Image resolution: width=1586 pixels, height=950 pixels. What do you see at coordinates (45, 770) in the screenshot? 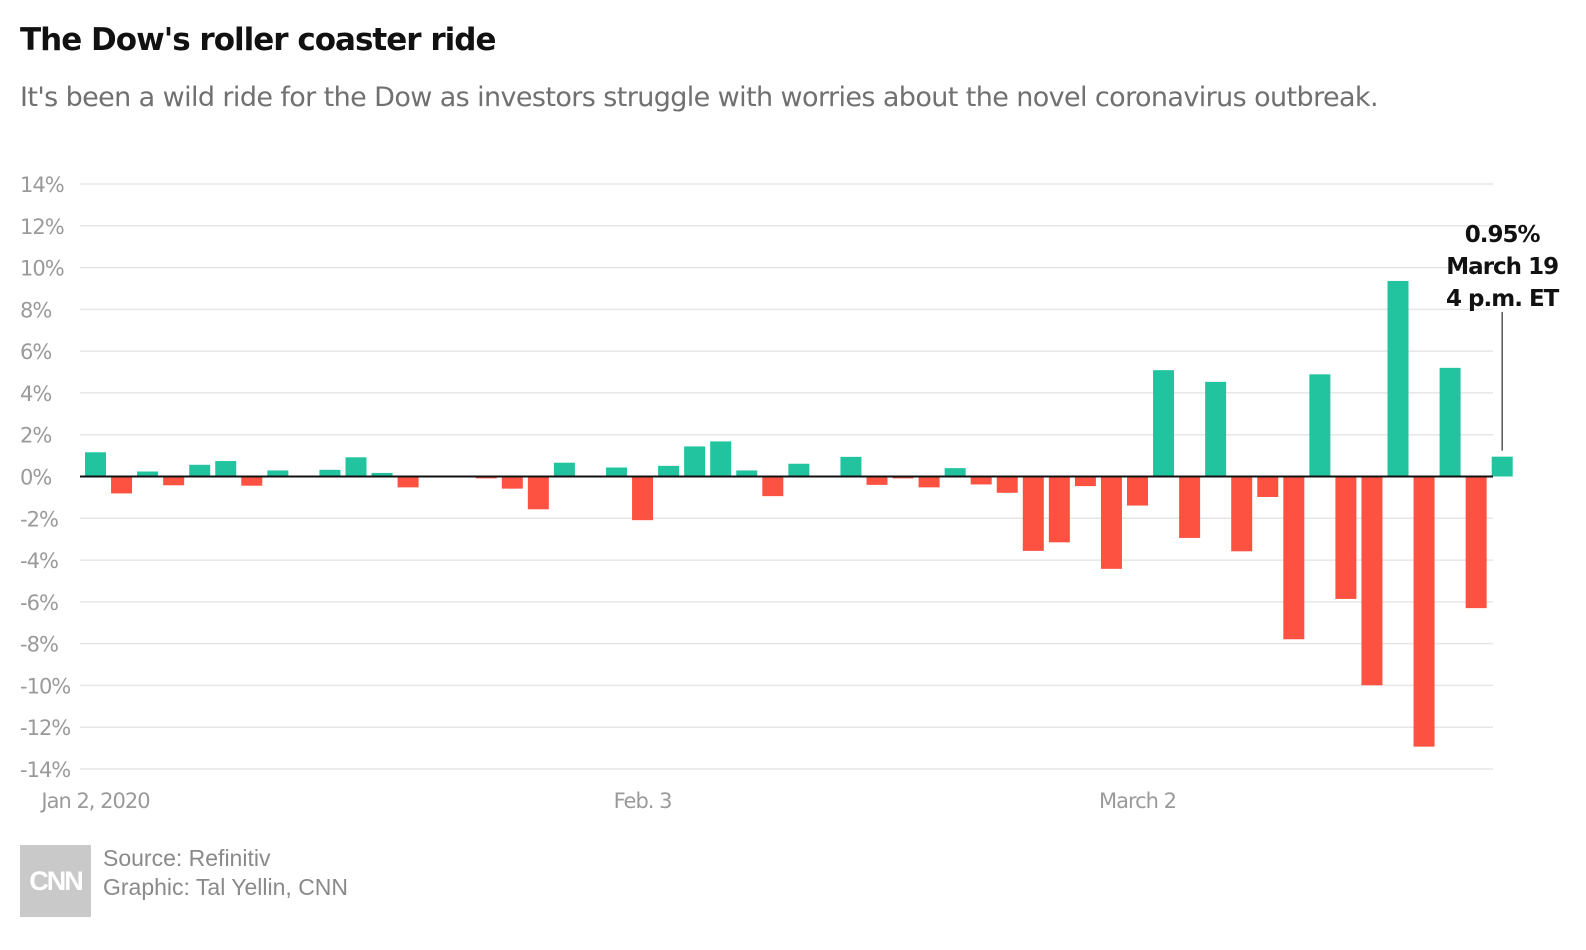
I see `y-tick-label: -14%` at bounding box center [45, 770].